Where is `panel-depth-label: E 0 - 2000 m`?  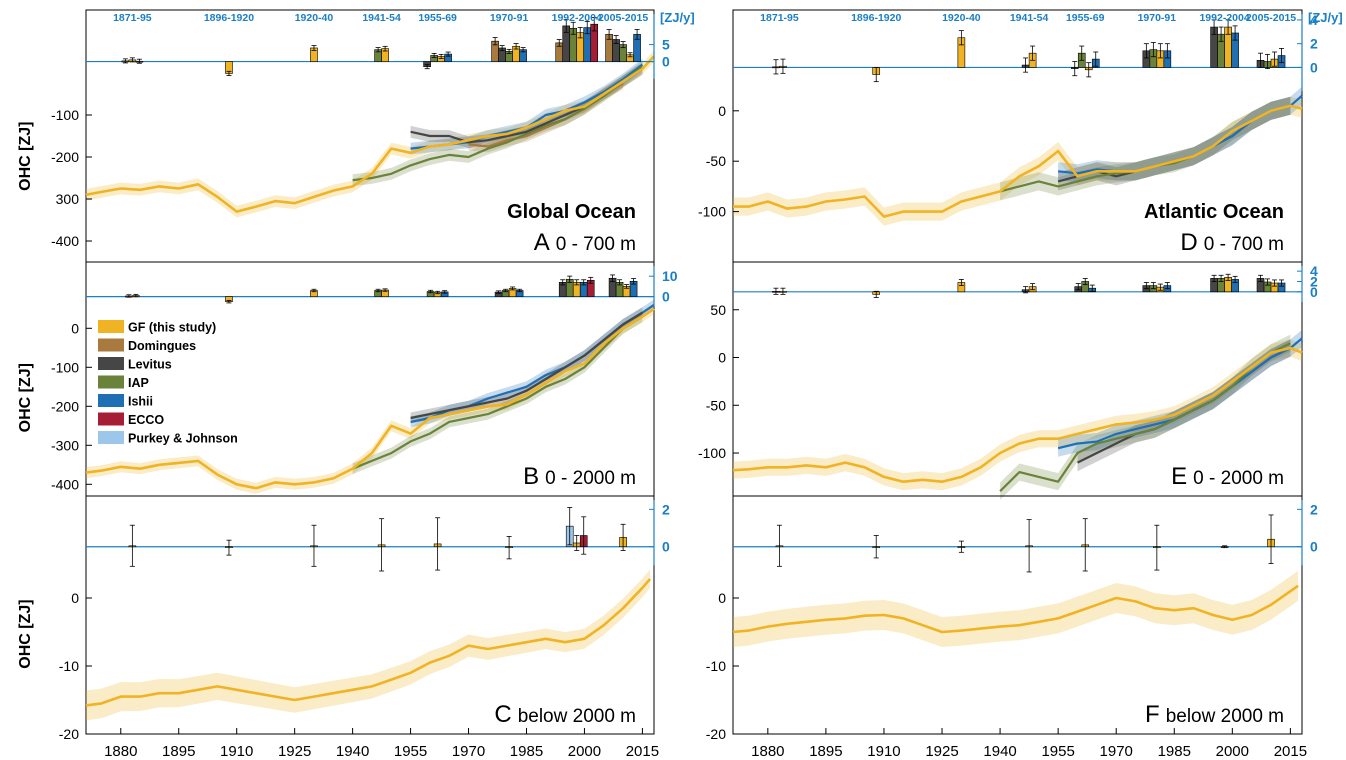
panel-depth-label: E 0 - 2000 m is located at coordinates (1227, 476).